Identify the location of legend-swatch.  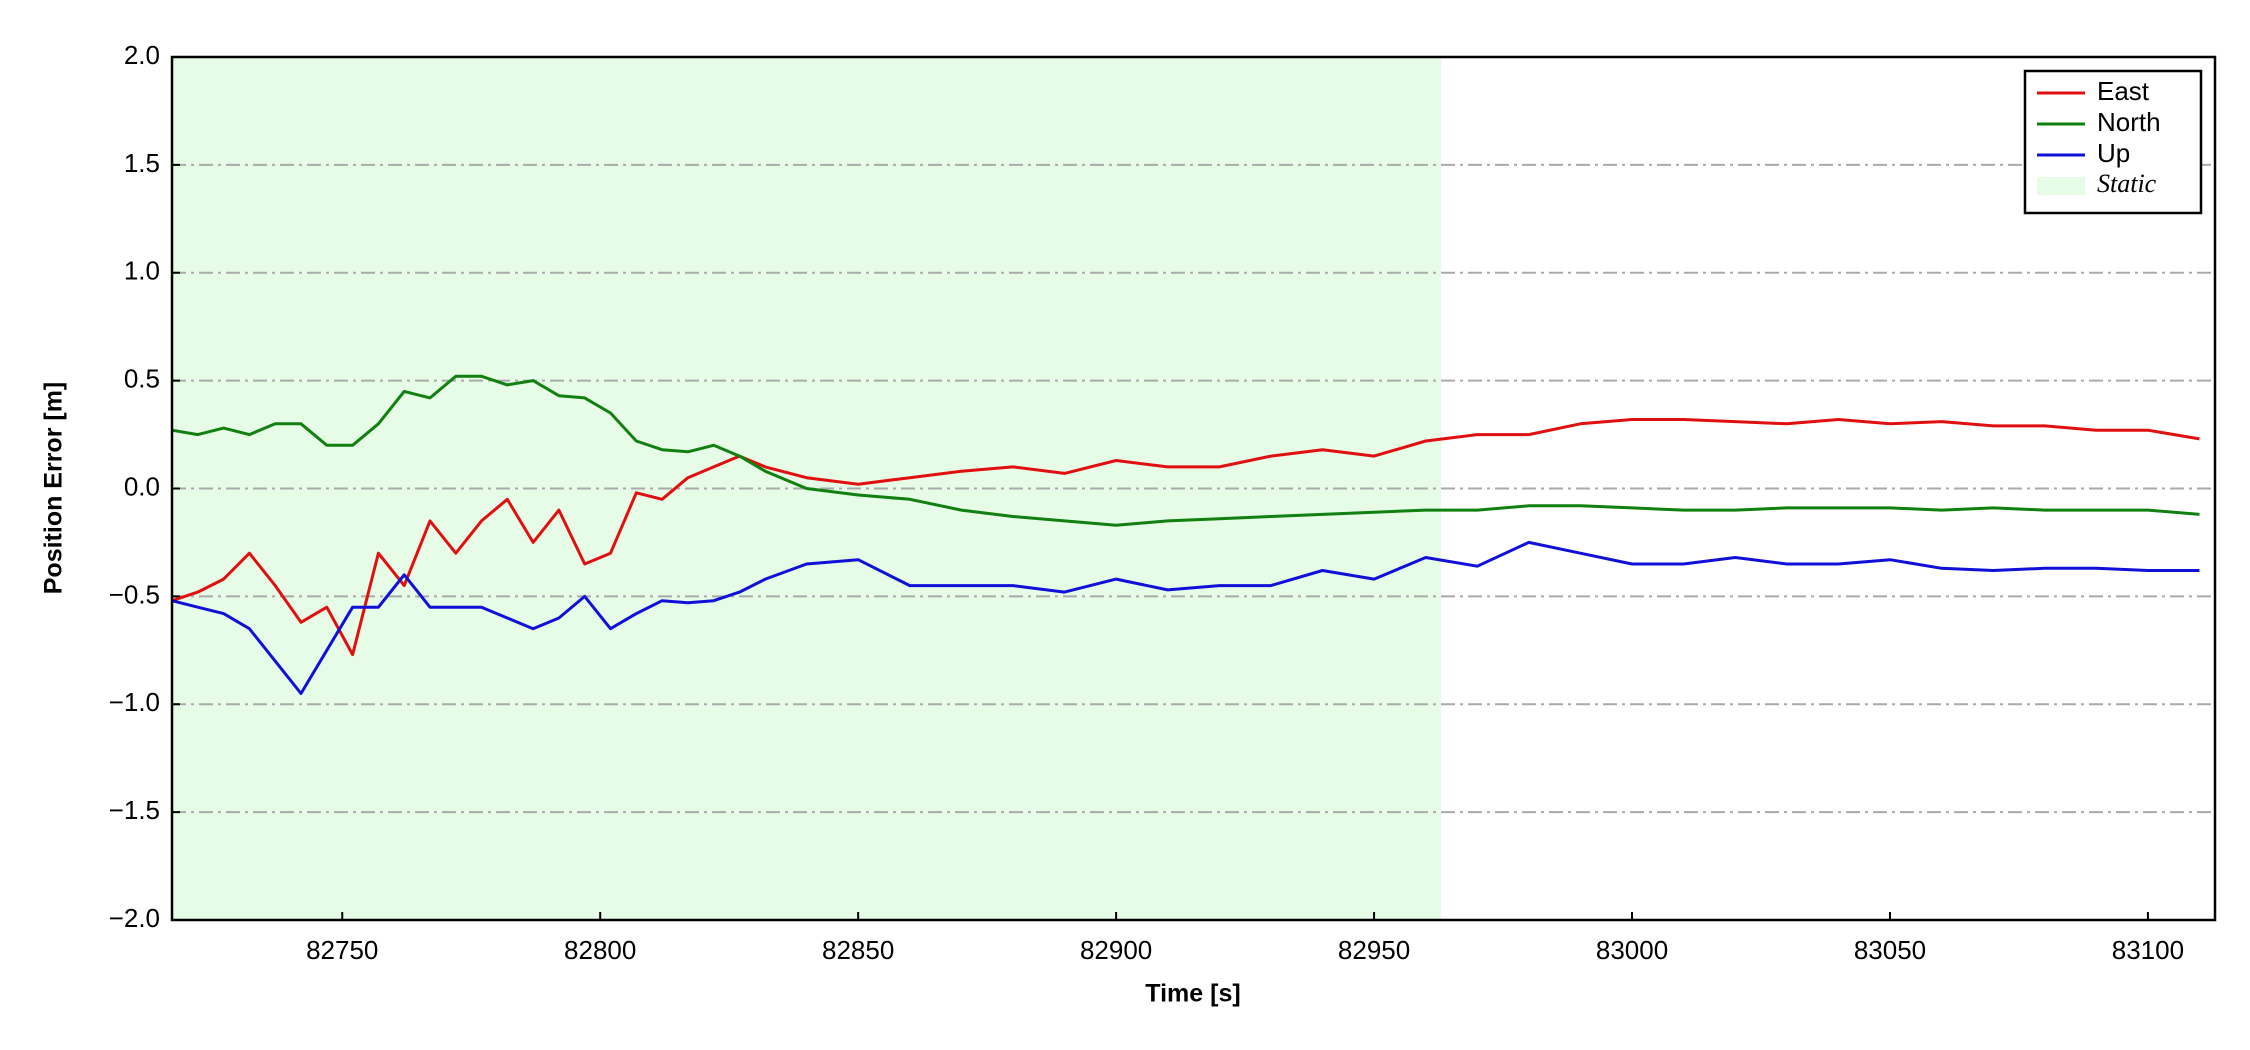
(2061, 186).